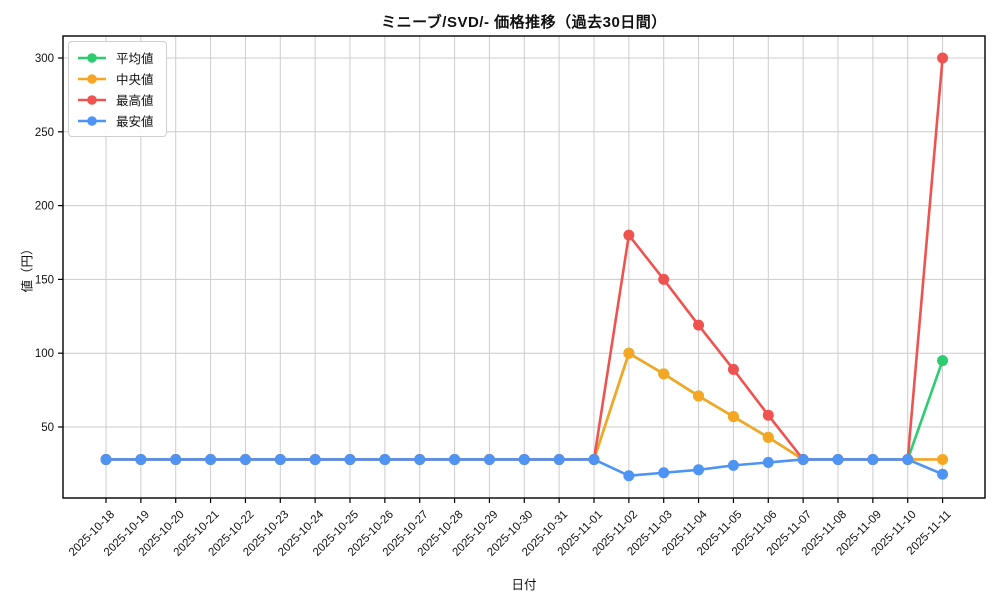 The width and height of the screenshot is (1000, 600). Describe the element at coordinates (44, 280) in the screenshot. I see `y-tick-label: 150` at that location.